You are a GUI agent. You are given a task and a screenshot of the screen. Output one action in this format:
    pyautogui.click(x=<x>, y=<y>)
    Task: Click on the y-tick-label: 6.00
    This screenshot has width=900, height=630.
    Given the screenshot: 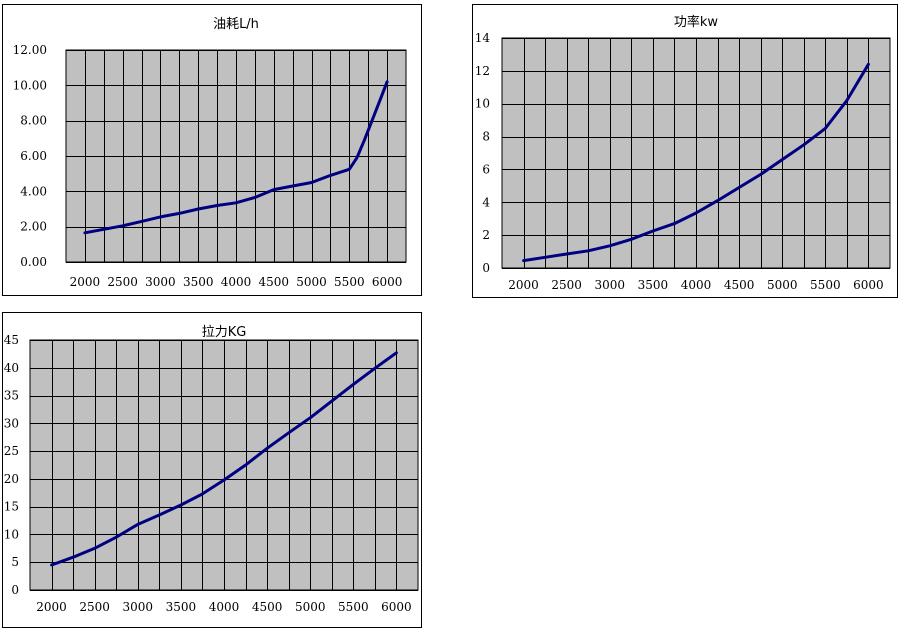 What is the action you would take?
    pyautogui.click(x=33, y=156)
    